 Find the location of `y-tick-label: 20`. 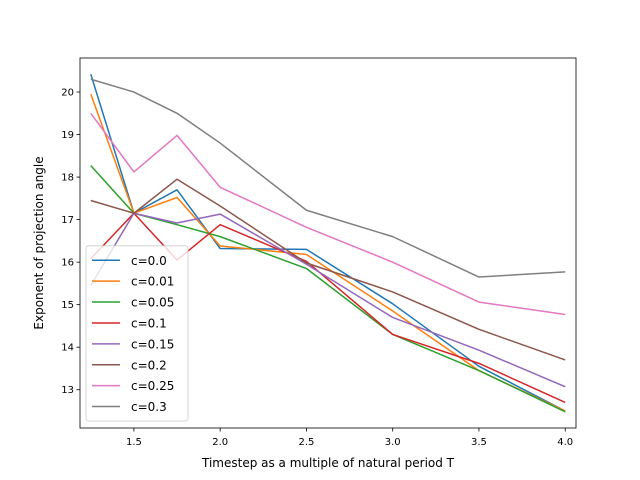

y-tick-label: 20 is located at coordinates (67, 93).